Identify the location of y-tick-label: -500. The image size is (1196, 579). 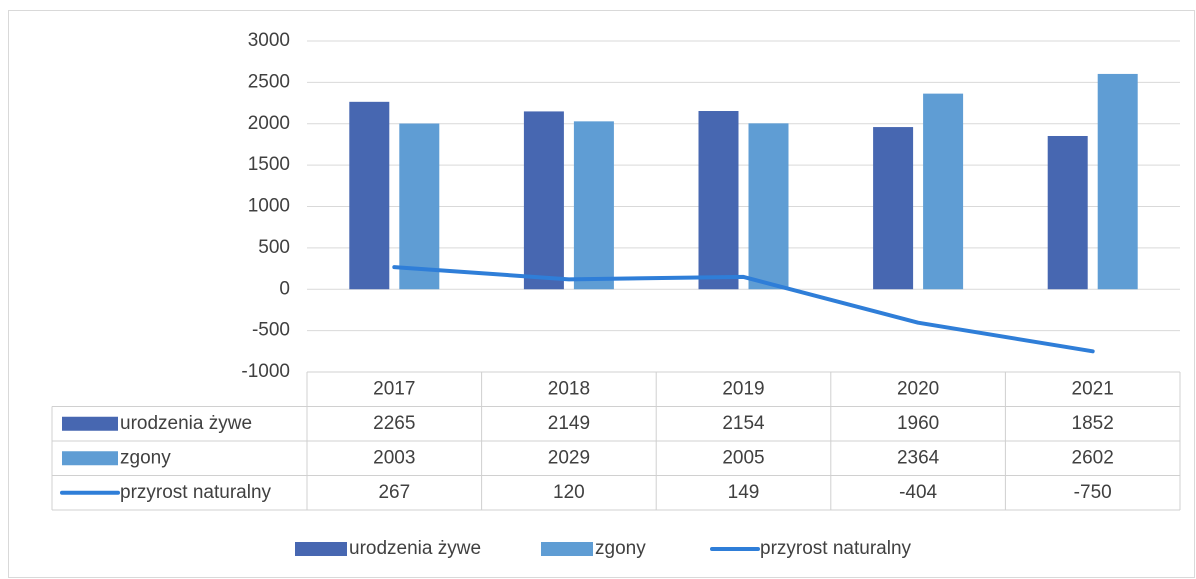
(271, 330).